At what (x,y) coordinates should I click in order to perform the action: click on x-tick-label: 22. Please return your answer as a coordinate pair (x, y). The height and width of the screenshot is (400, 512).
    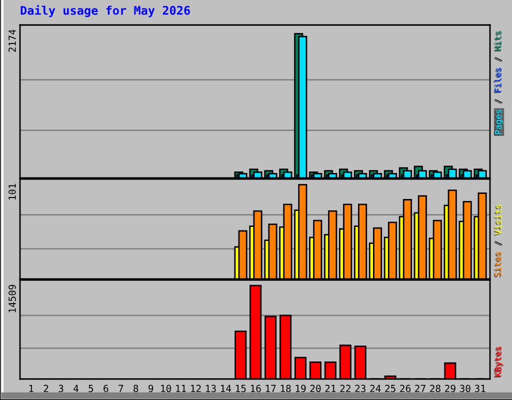
    Looking at the image, I should click on (345, 388).